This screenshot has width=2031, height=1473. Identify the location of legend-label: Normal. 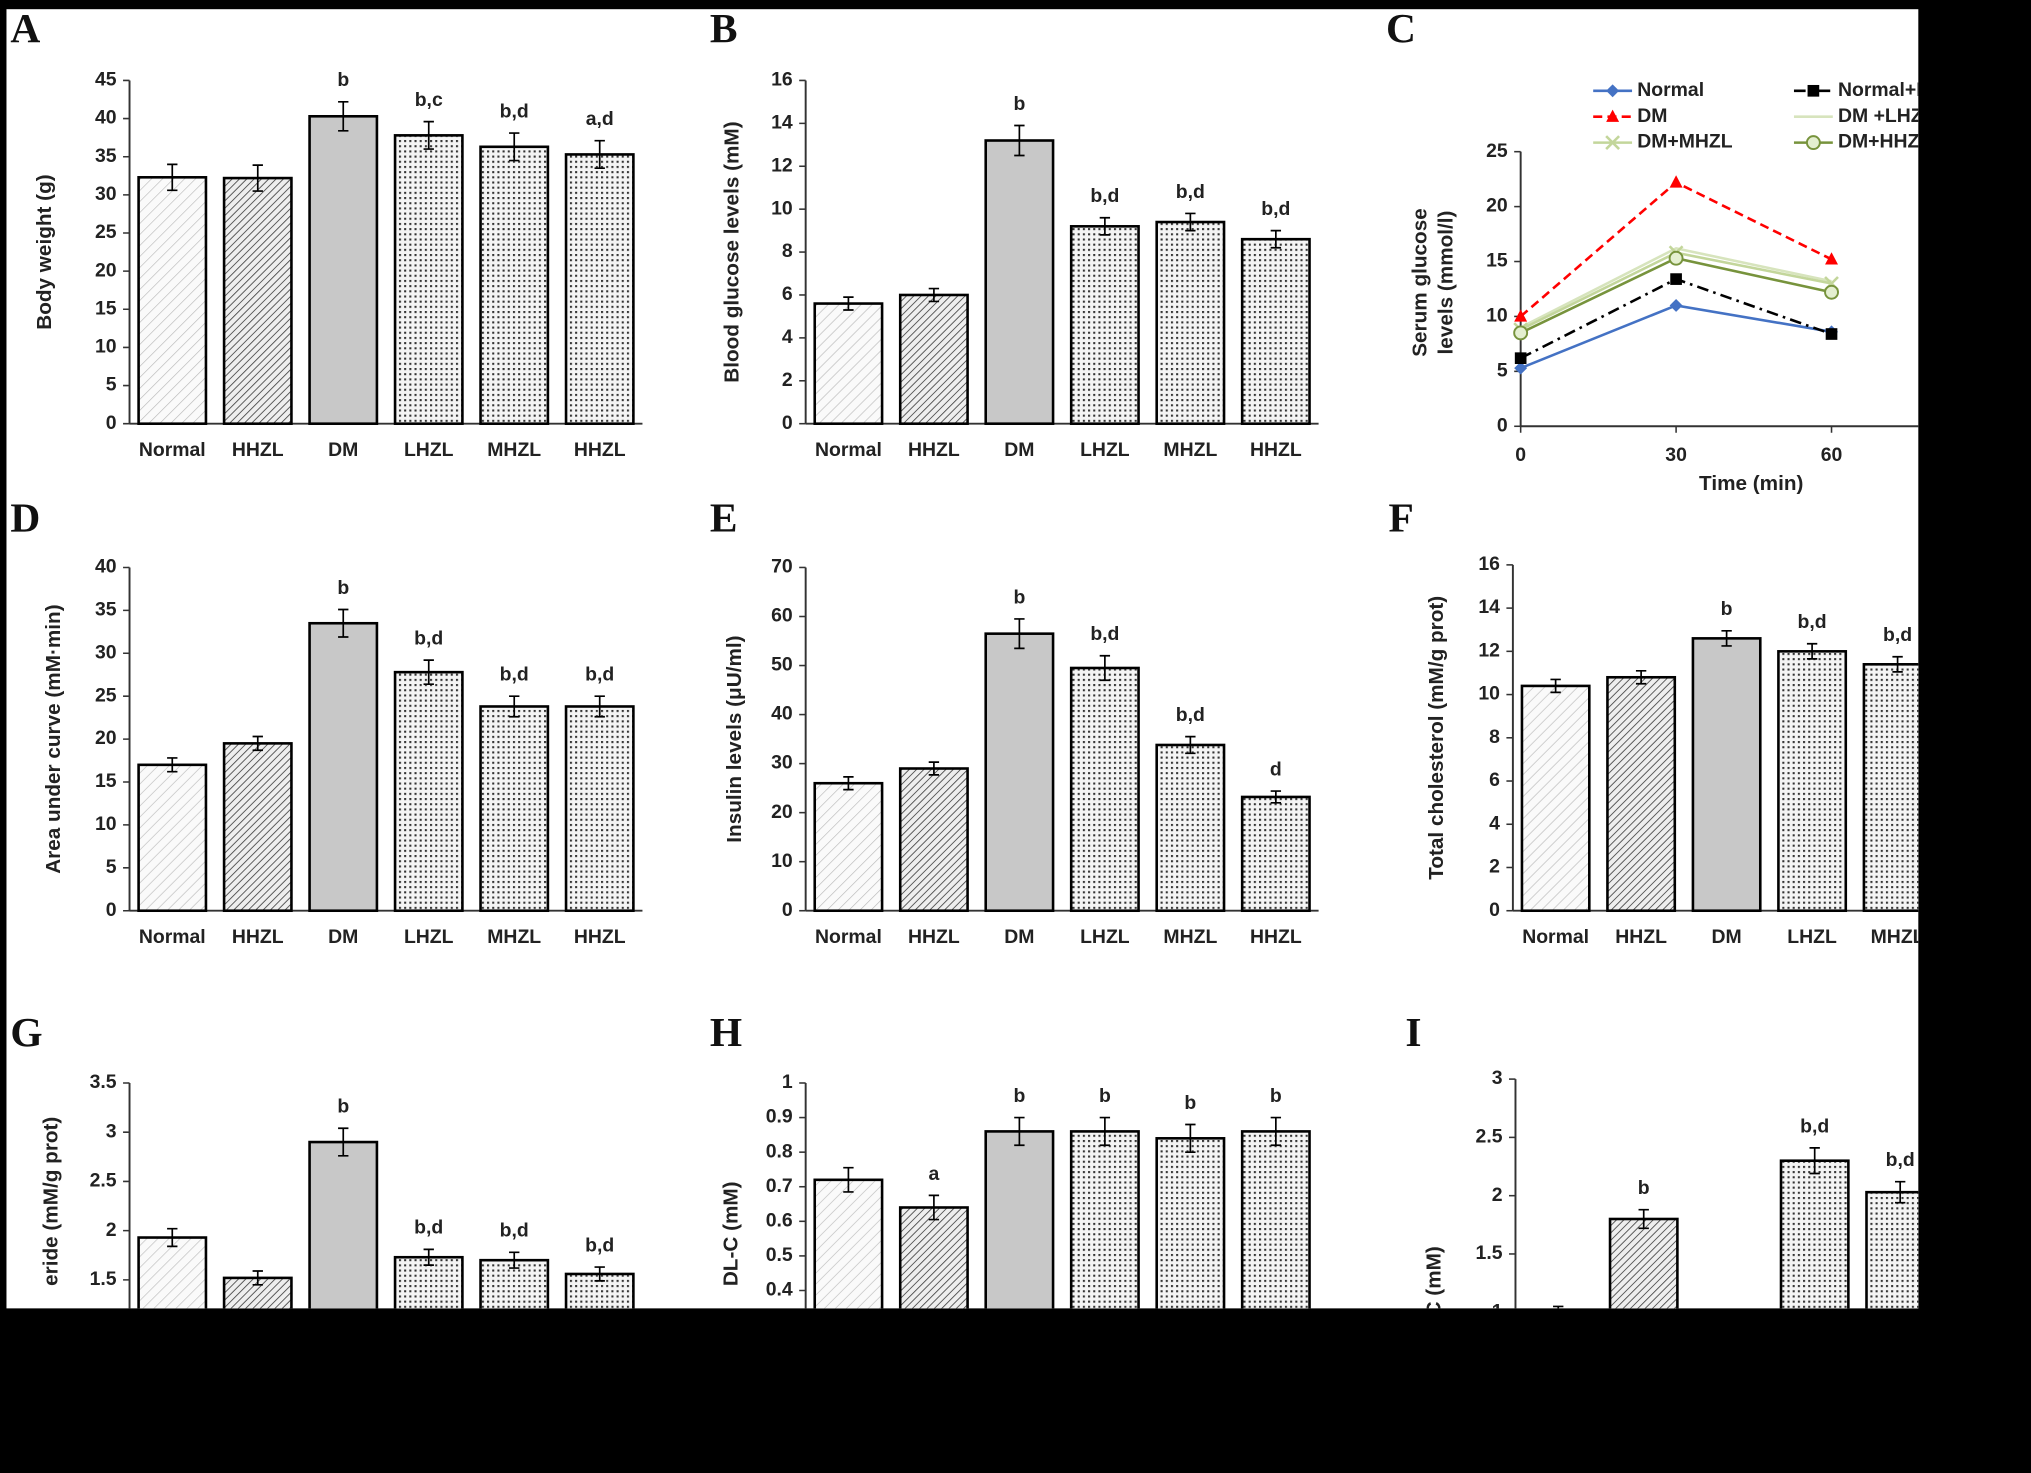
(1670, 90).